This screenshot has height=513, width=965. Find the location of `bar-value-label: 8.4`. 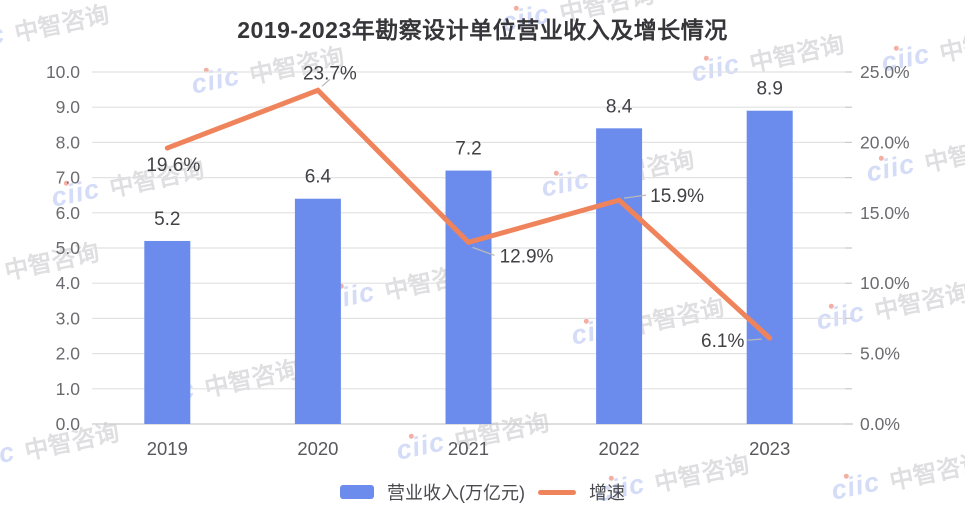

bar-value-label: 8.4 is located at coordinates (619, 106).